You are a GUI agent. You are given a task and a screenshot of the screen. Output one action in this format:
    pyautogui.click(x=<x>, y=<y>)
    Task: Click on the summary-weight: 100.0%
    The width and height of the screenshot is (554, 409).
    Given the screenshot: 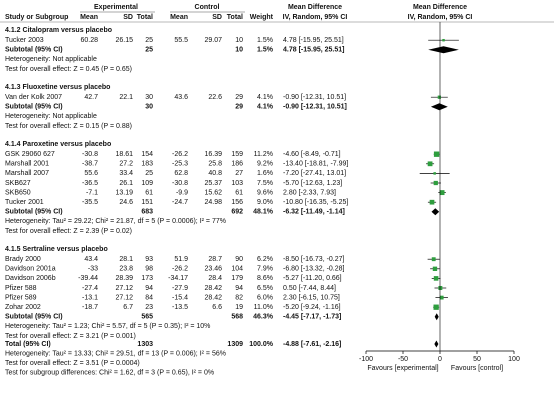 What is the action you would take?
    pyautogui.click(x=261, y=344)
    